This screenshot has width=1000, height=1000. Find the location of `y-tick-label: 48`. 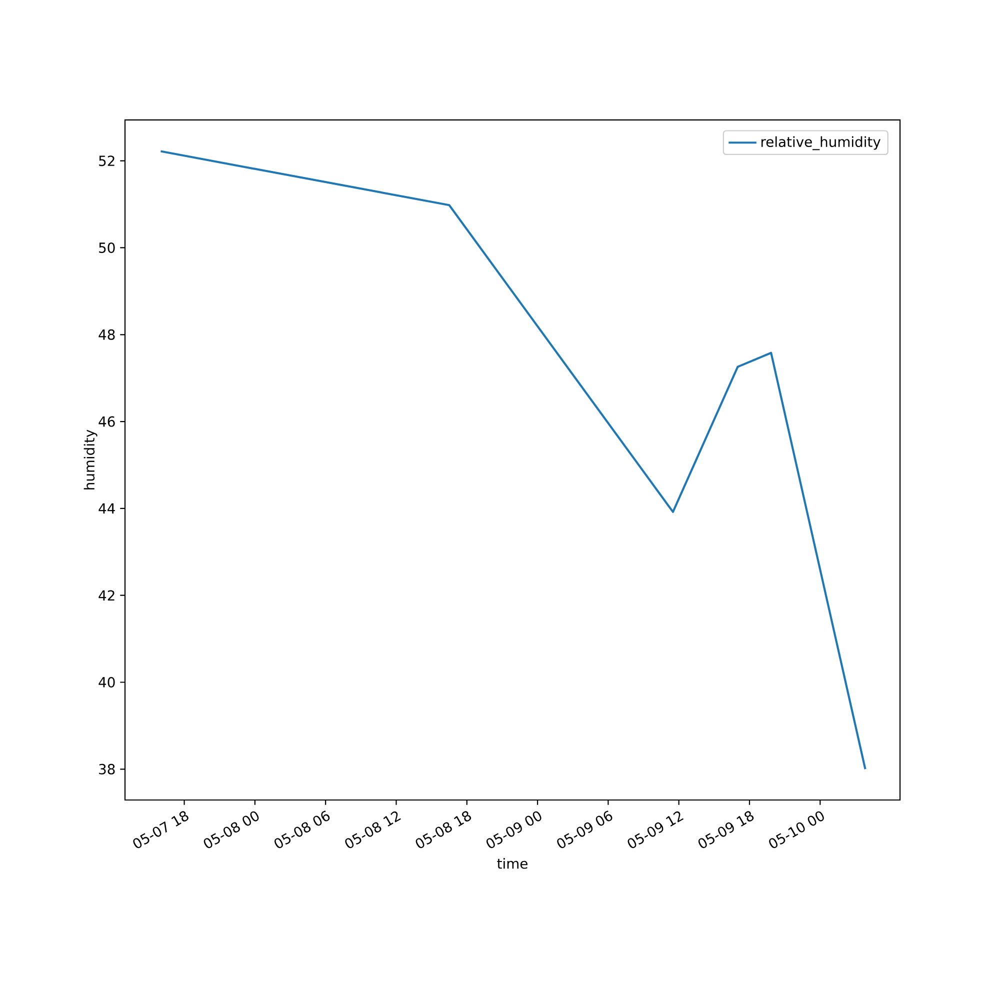

y-tick-label: 48 is located at coordinates (106, 334).